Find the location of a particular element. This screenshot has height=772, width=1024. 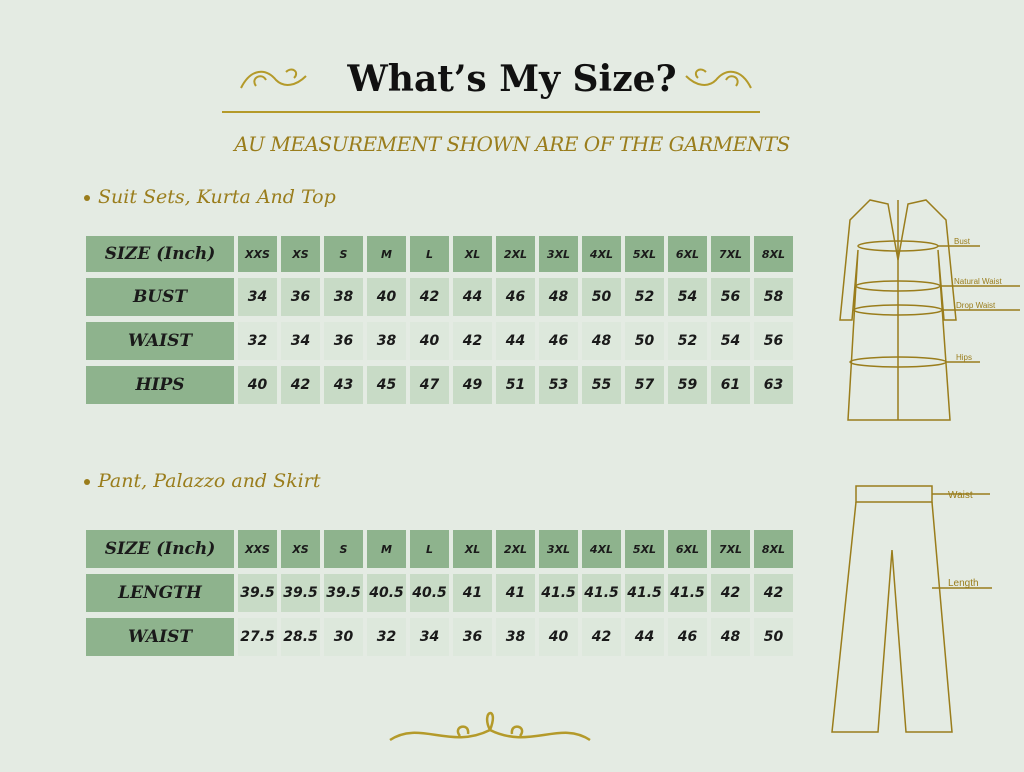

size-header-cell: L is located at coordinates (429, 549).